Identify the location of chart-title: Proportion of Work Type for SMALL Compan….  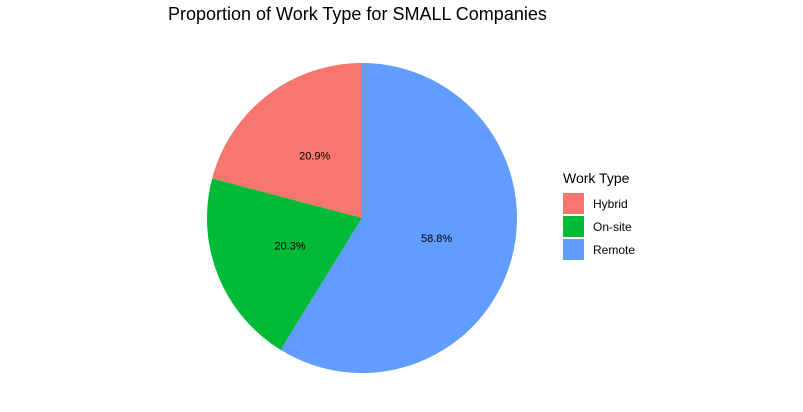
(357, 14).